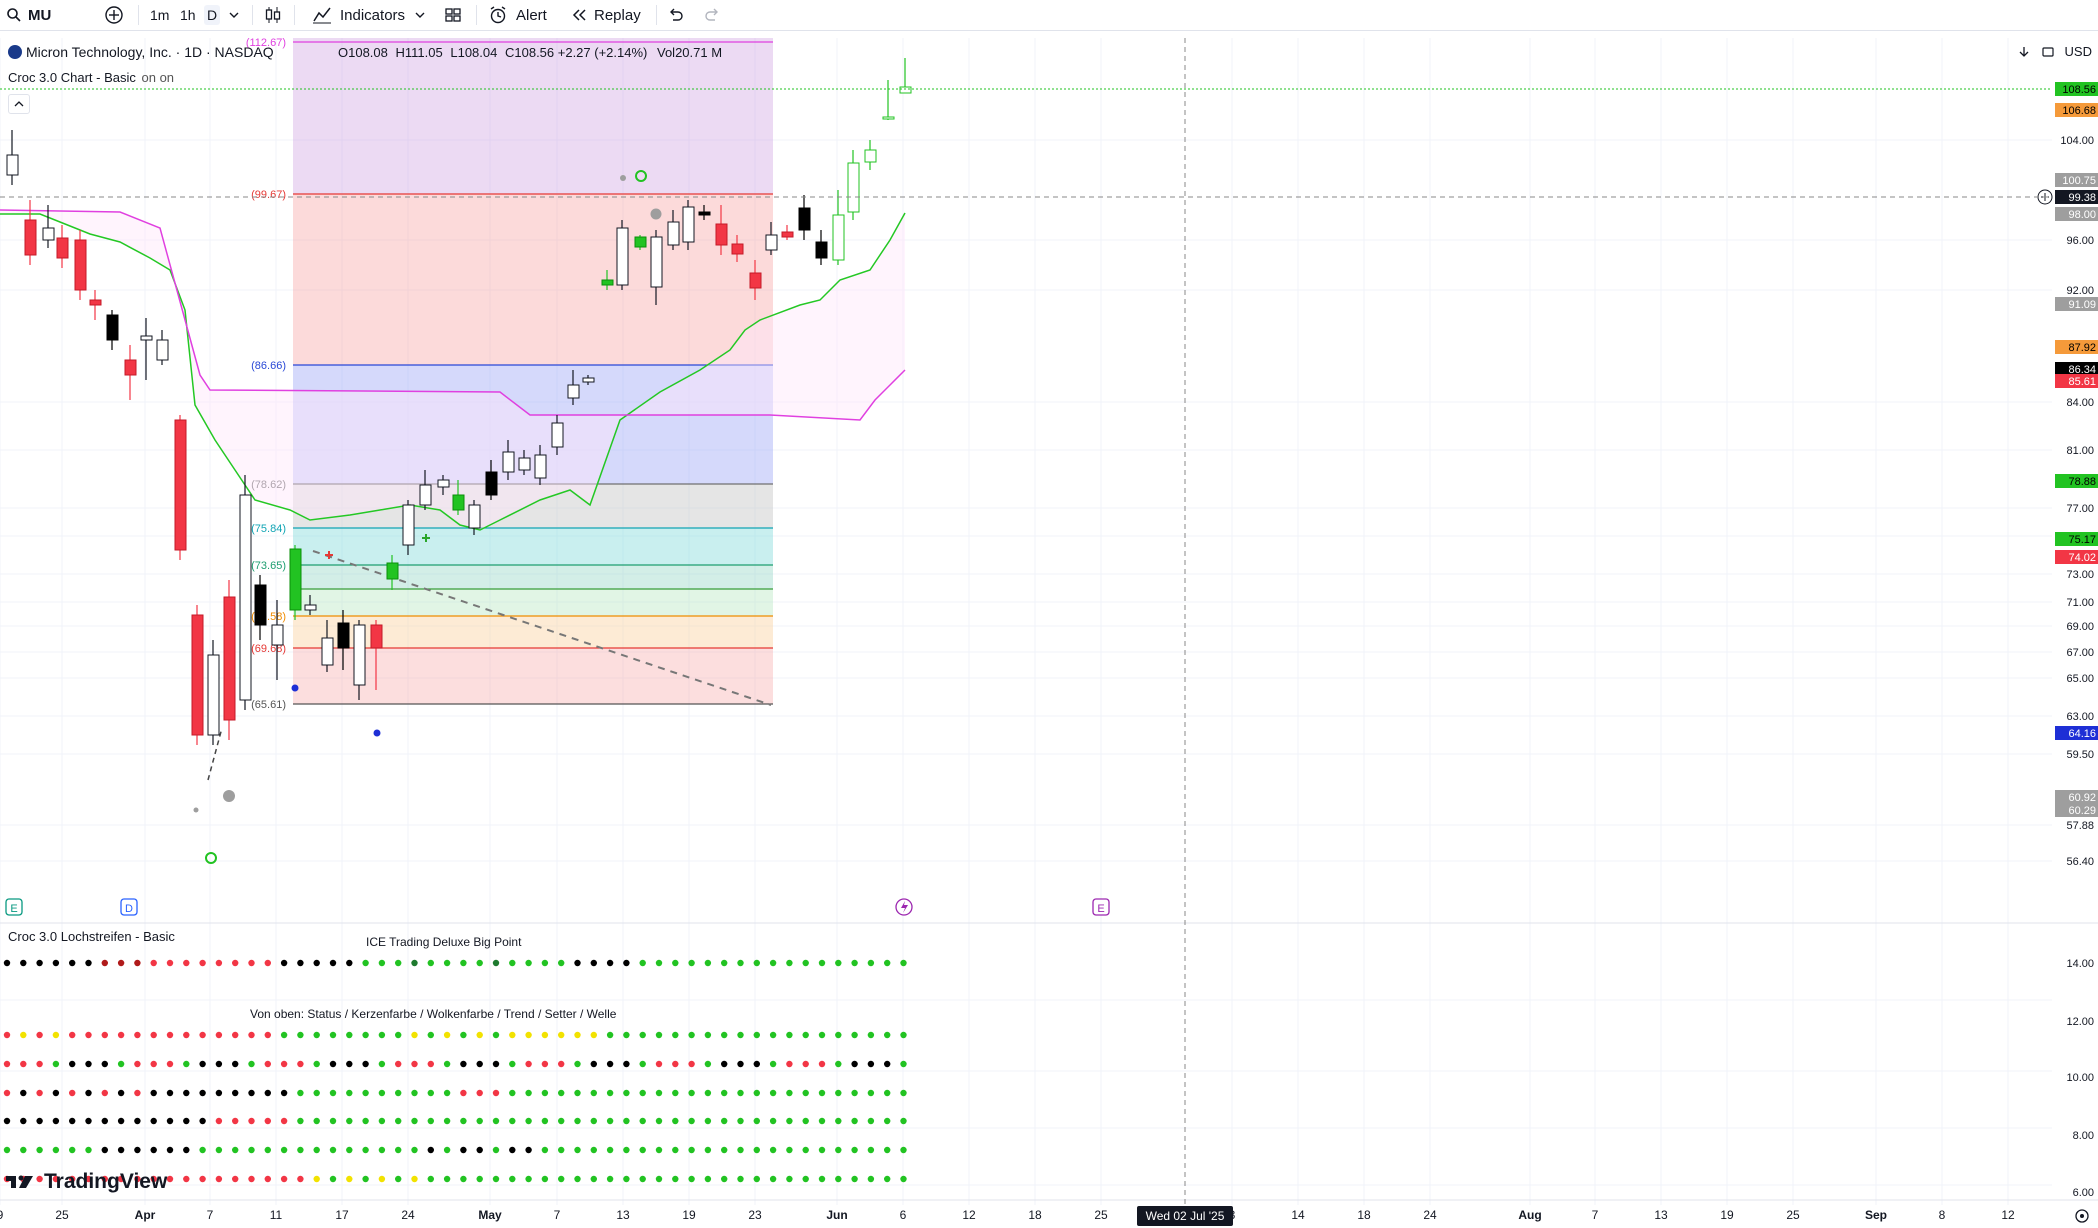 Image resolution: width=2098 pixels, height=1228 pixels. Describe the element at coordinates (579, 15) in the screenshot. I see `rewind-icon` at that location.